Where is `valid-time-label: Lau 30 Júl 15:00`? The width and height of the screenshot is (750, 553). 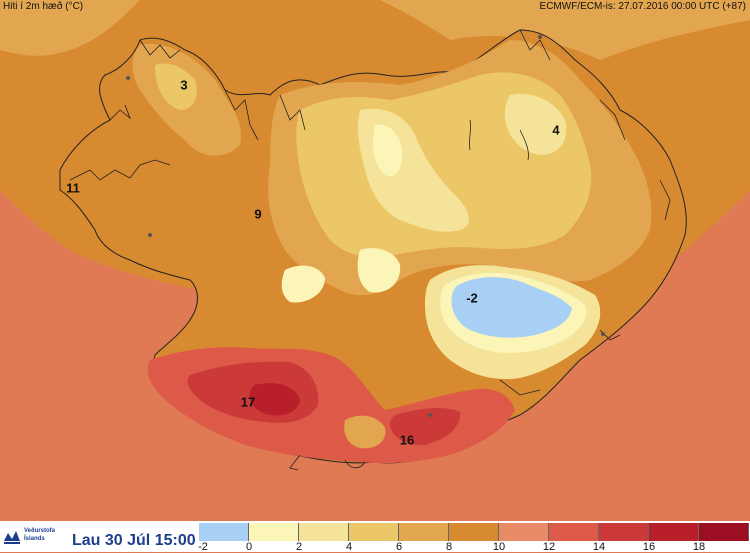
valid-time-label: Lau 30 Júl 15:00 is located at coordinates (134, 540).